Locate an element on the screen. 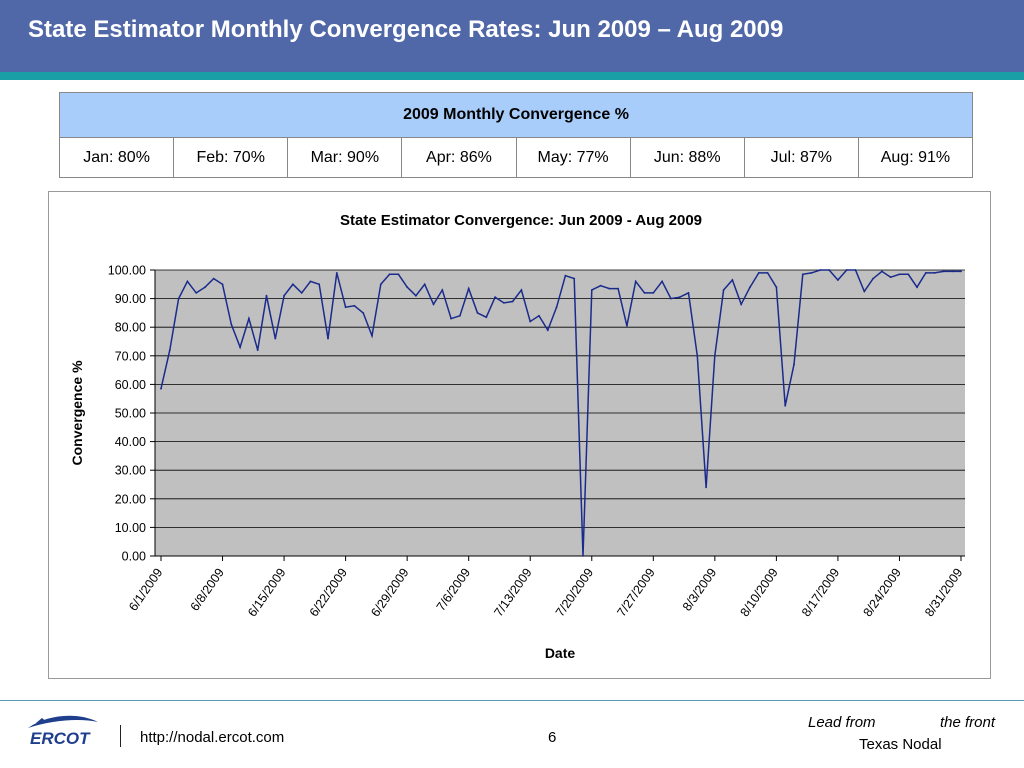  footer-url: http://nodal.ercot.com is located at coordinates (212, 737).